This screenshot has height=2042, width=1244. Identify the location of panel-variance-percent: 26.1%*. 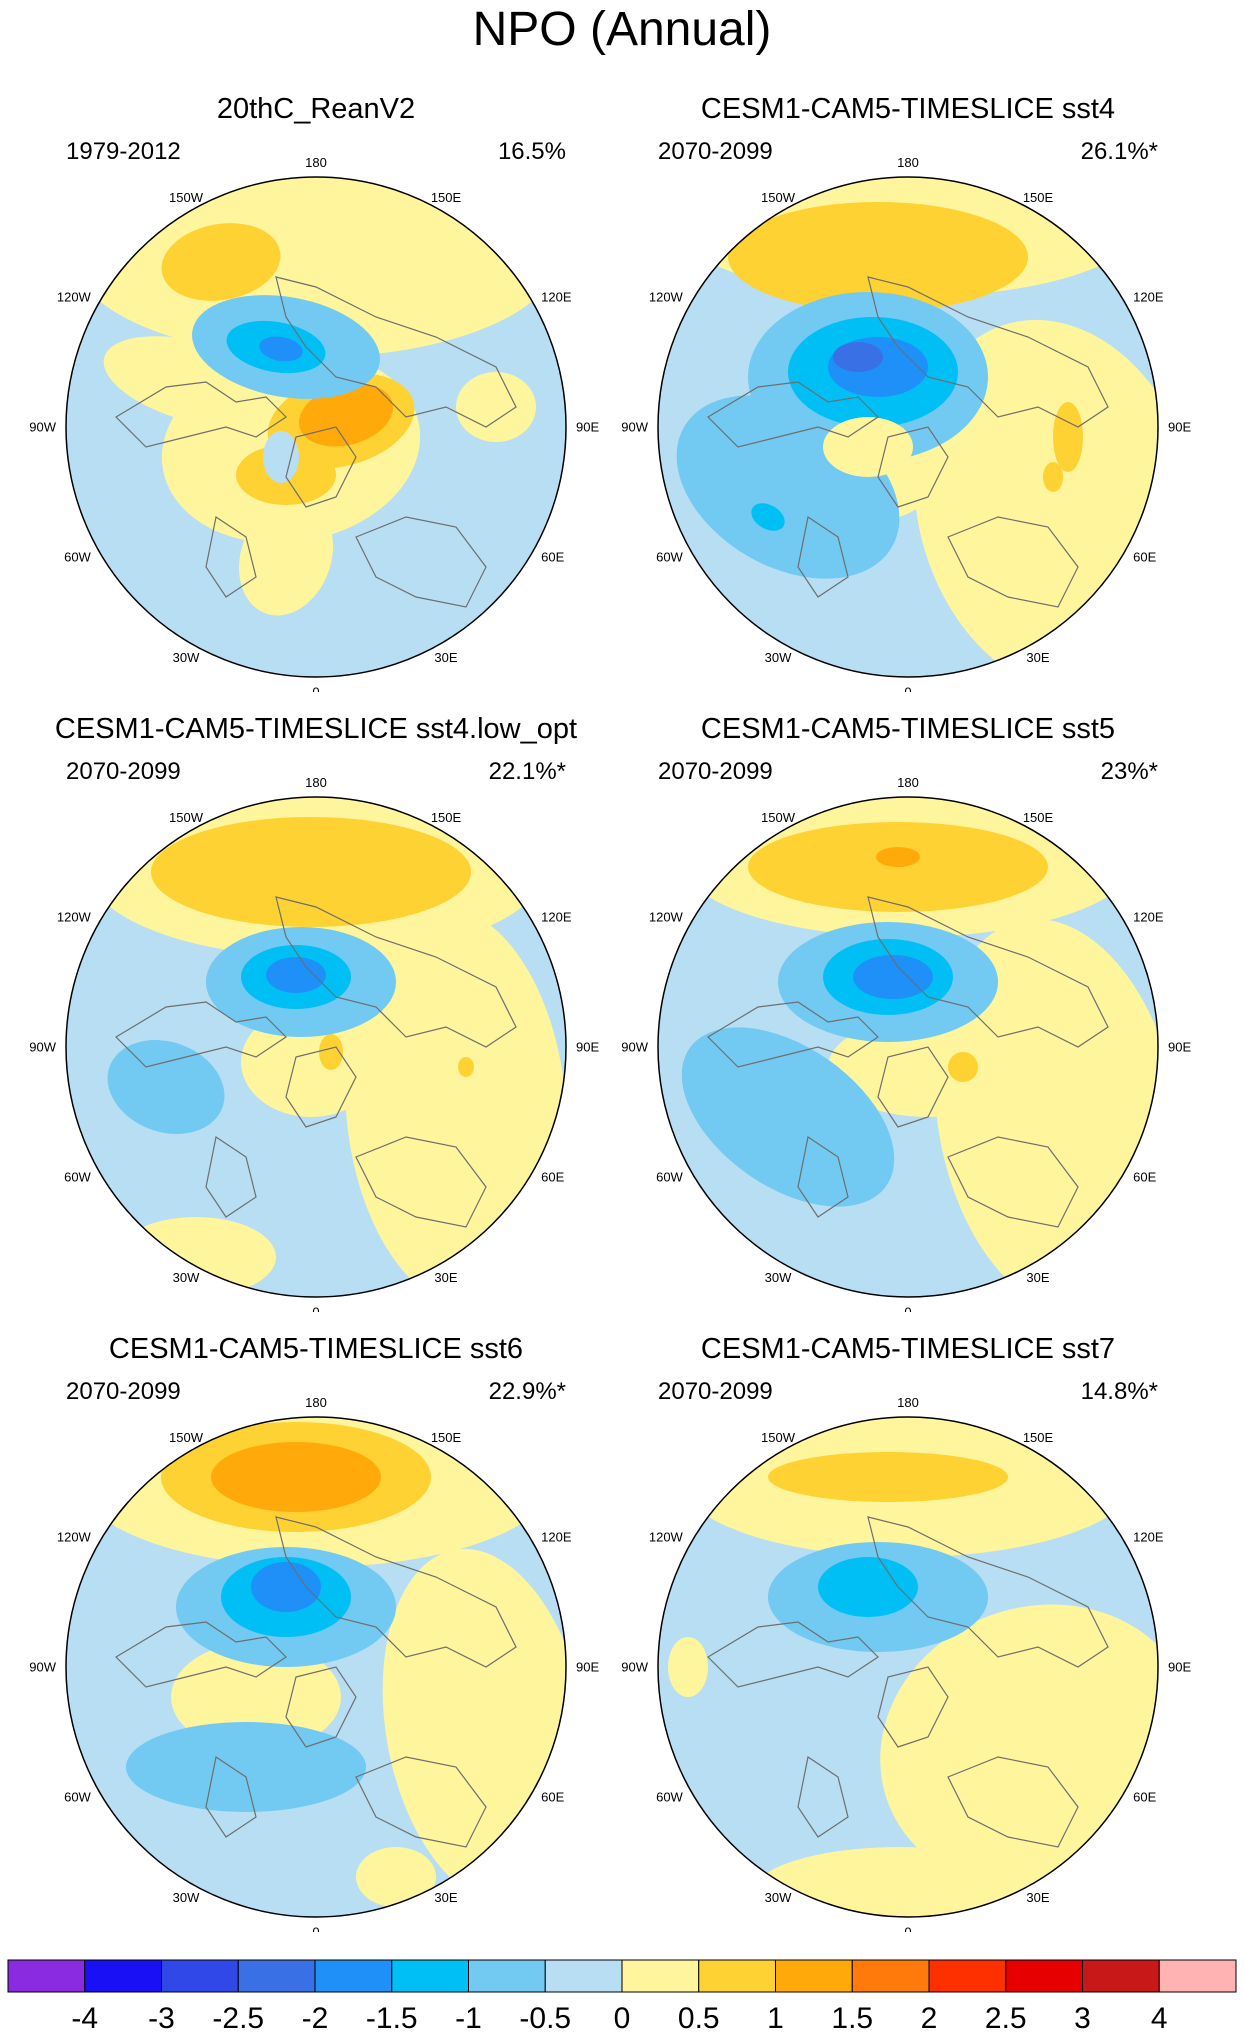
(1119, 151).